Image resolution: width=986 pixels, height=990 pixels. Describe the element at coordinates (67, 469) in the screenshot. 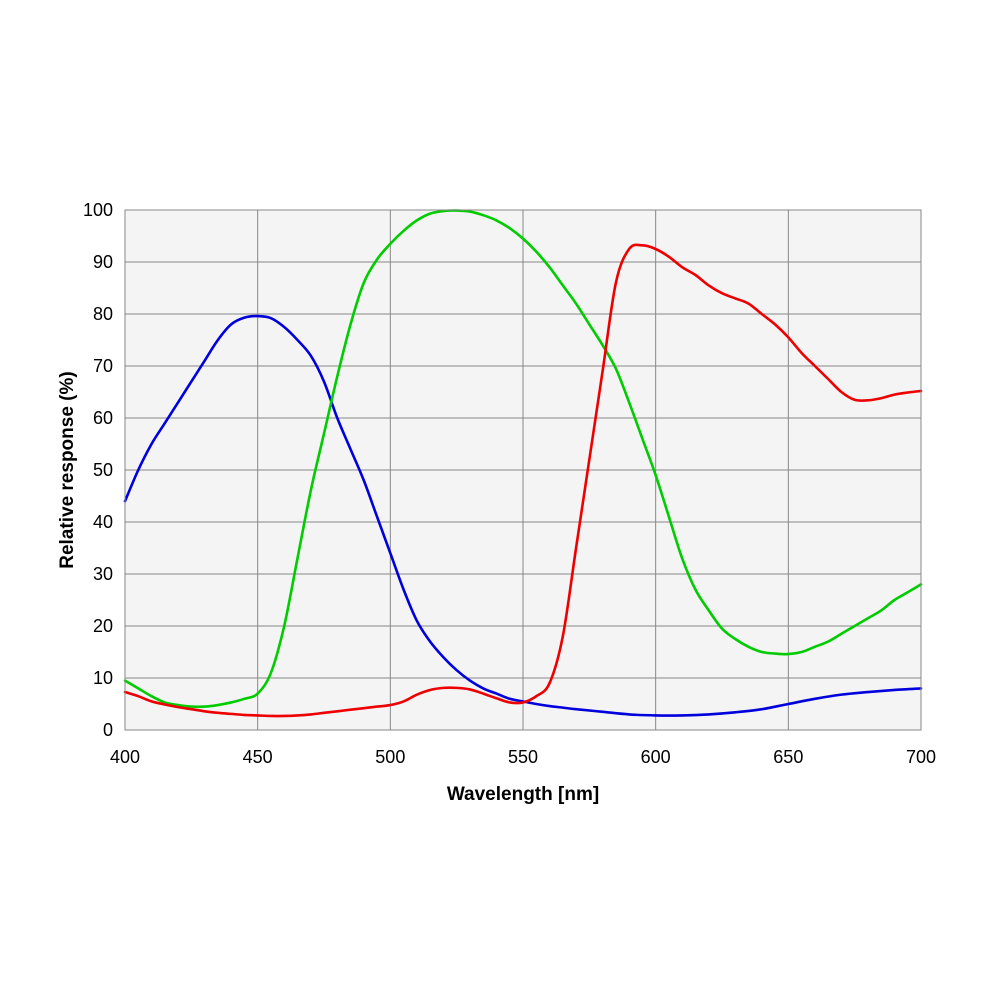

I see `y-axis-title: Relative response (%)` at that location.